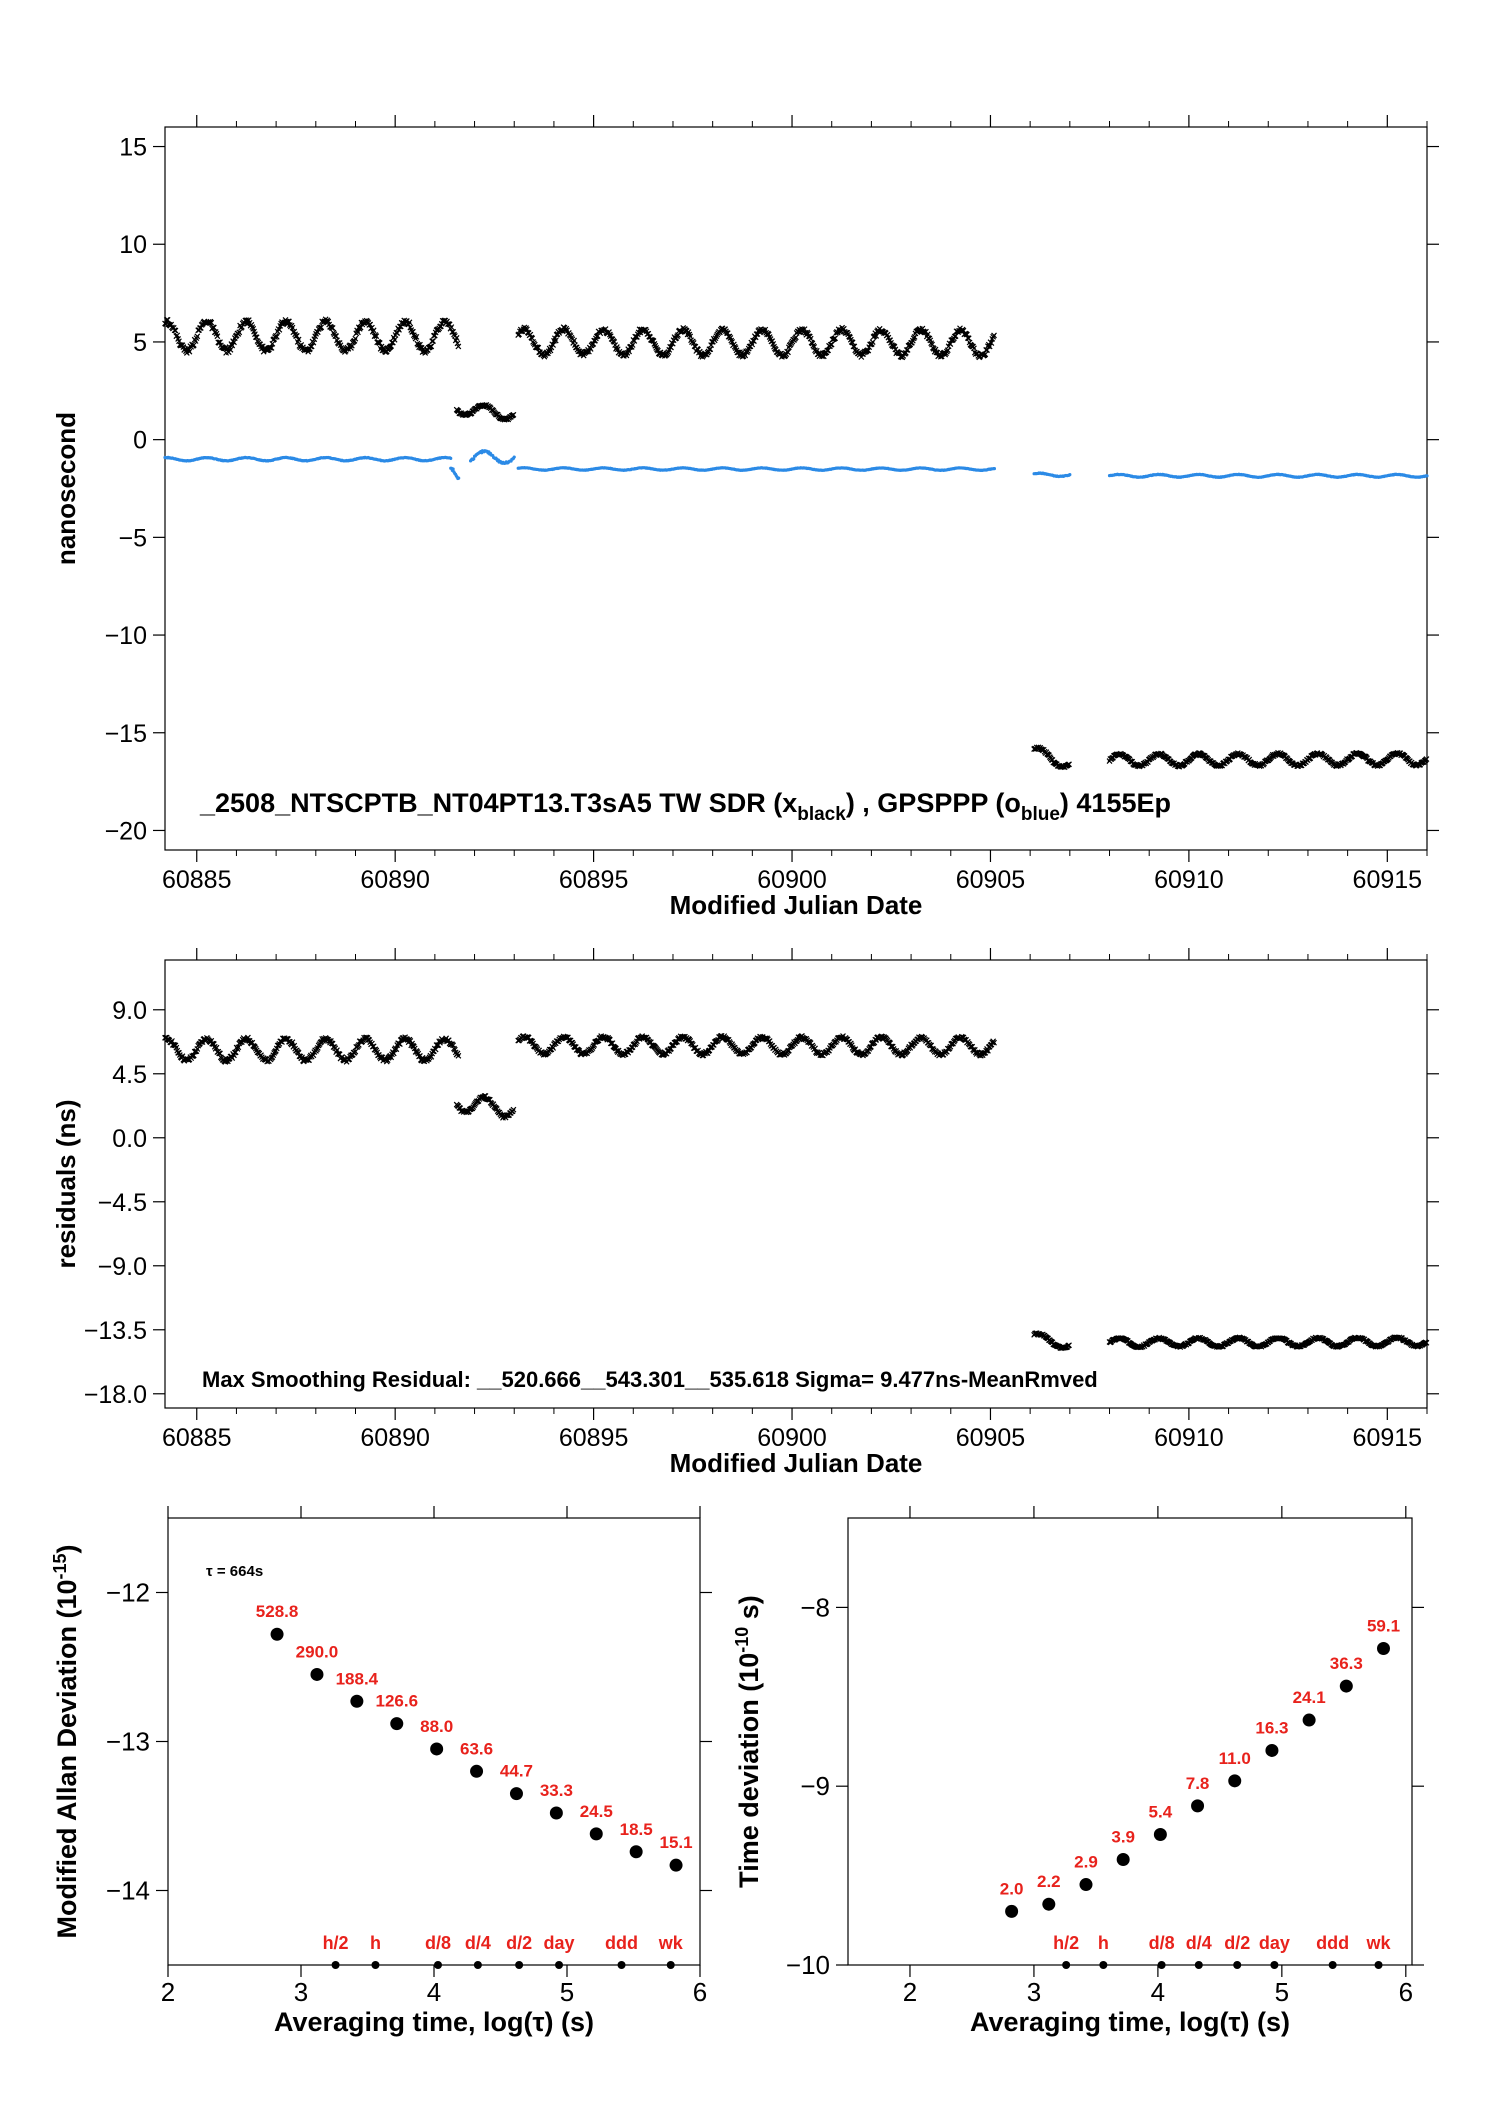 The width and height of the screenshot is (1488, 2105). What do you see at coordinates (1346, 1663) in the screenshot?
I see `point-label: 36.3` at bounding box center [1346, 1663].